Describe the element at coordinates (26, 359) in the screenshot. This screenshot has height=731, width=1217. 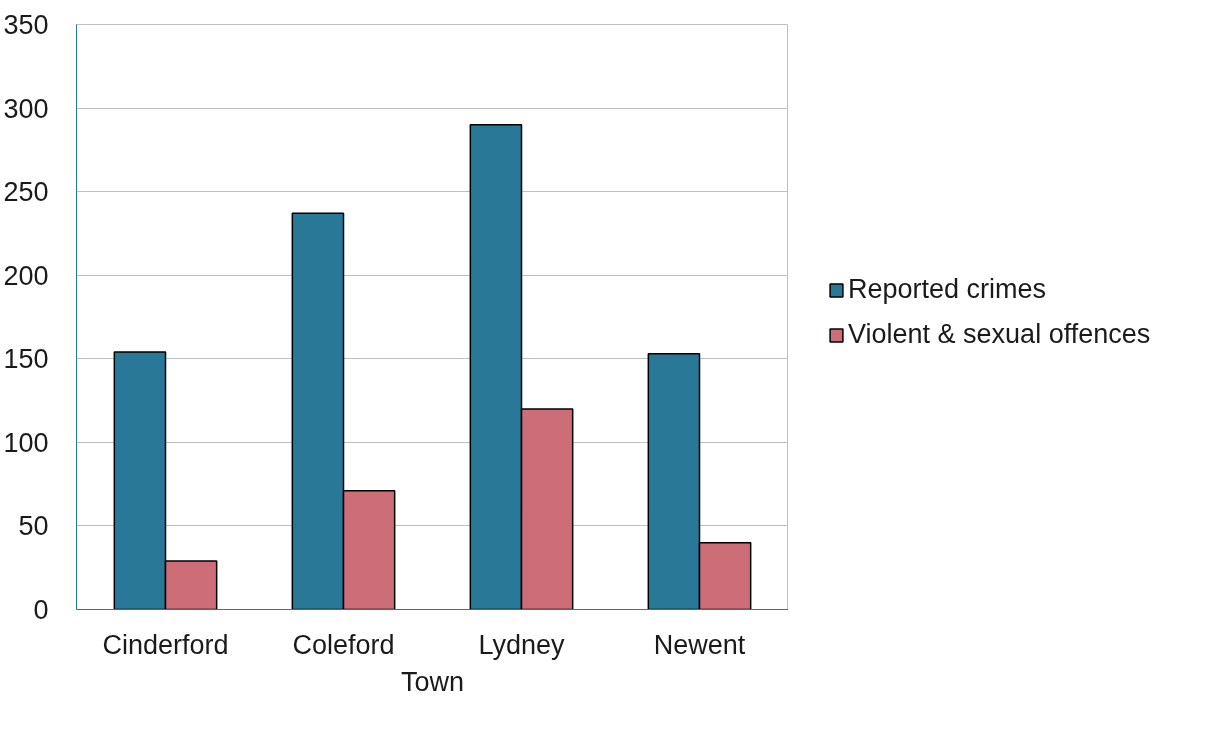
I see `y-tick-label: 150` at that location.